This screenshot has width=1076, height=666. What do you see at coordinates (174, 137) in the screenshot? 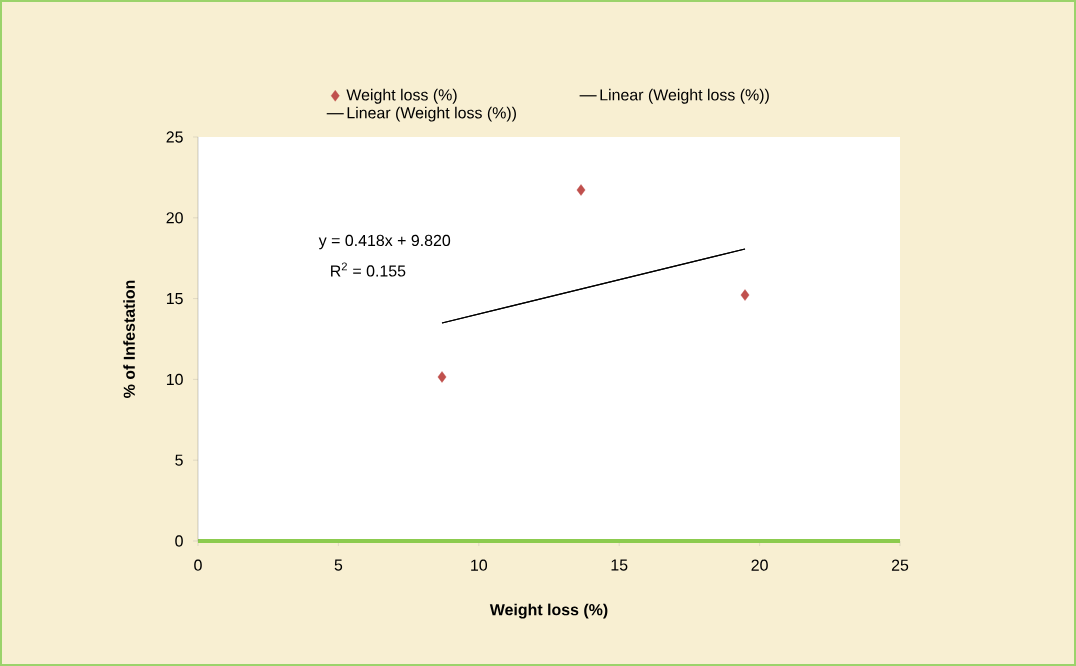
I see `y-tick-label: 25` at bounding box center [174, 137].